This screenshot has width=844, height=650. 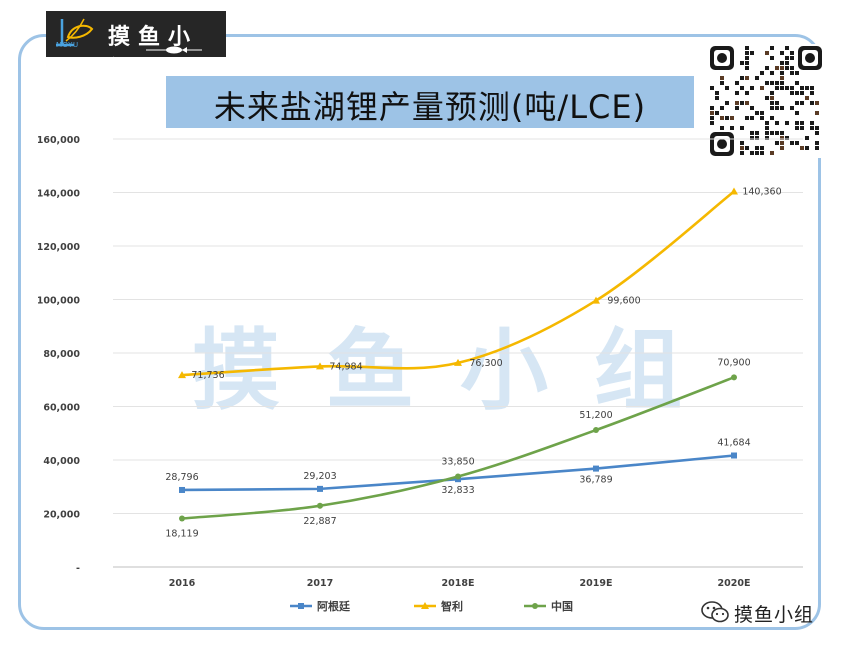 What do you see at coordinates (345, 366) in the screenshot?
I see `data-label: 74,984` at bounding box center [345, 366].